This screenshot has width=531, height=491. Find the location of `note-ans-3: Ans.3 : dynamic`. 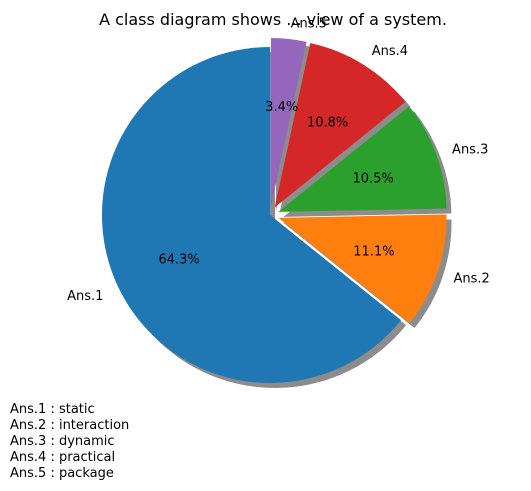

note-ans-3: Ans.3 : dynamic is located at coordinates (62, 441).